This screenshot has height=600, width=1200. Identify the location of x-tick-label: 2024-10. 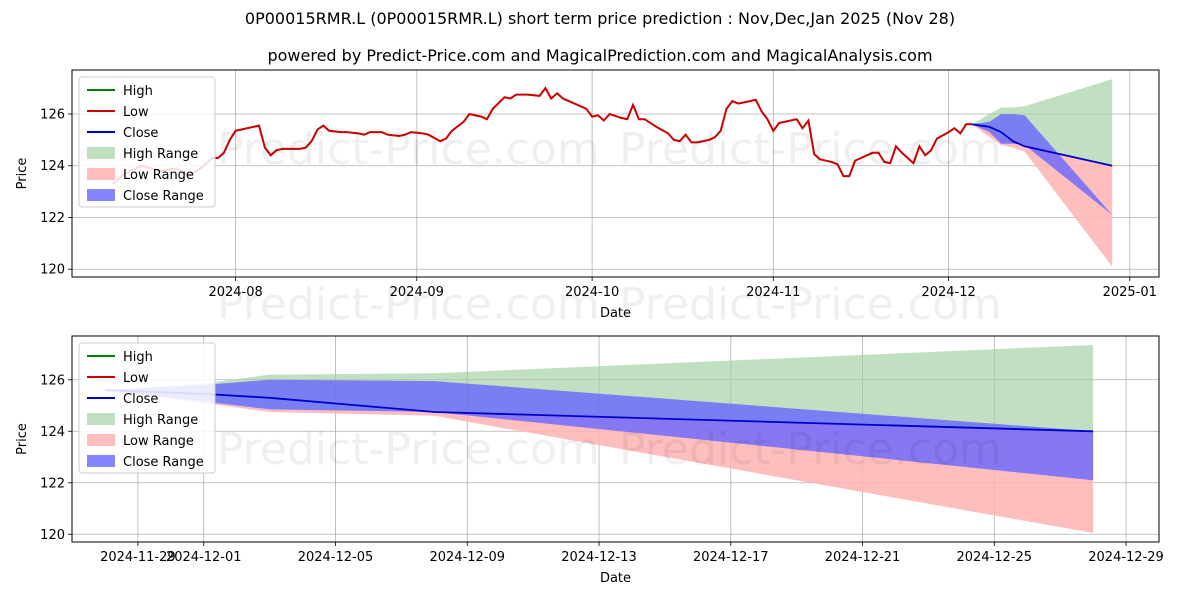
(592, 292).